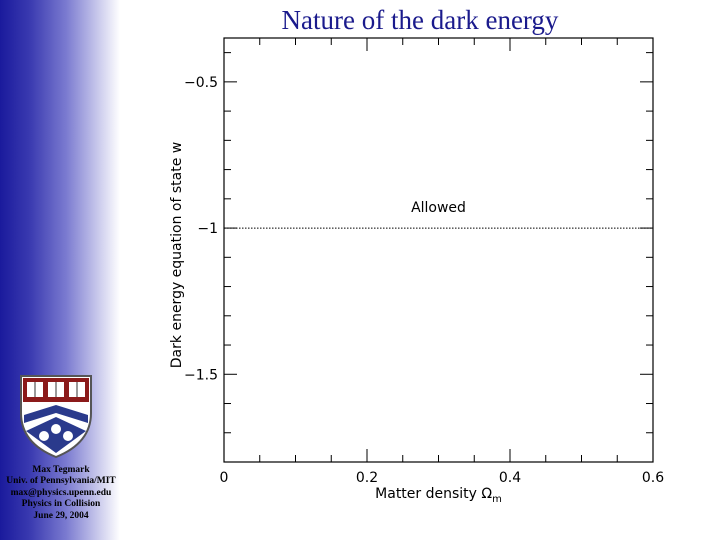  I want to click on slide-title: Nature of the dark energy, so click(420, 20).